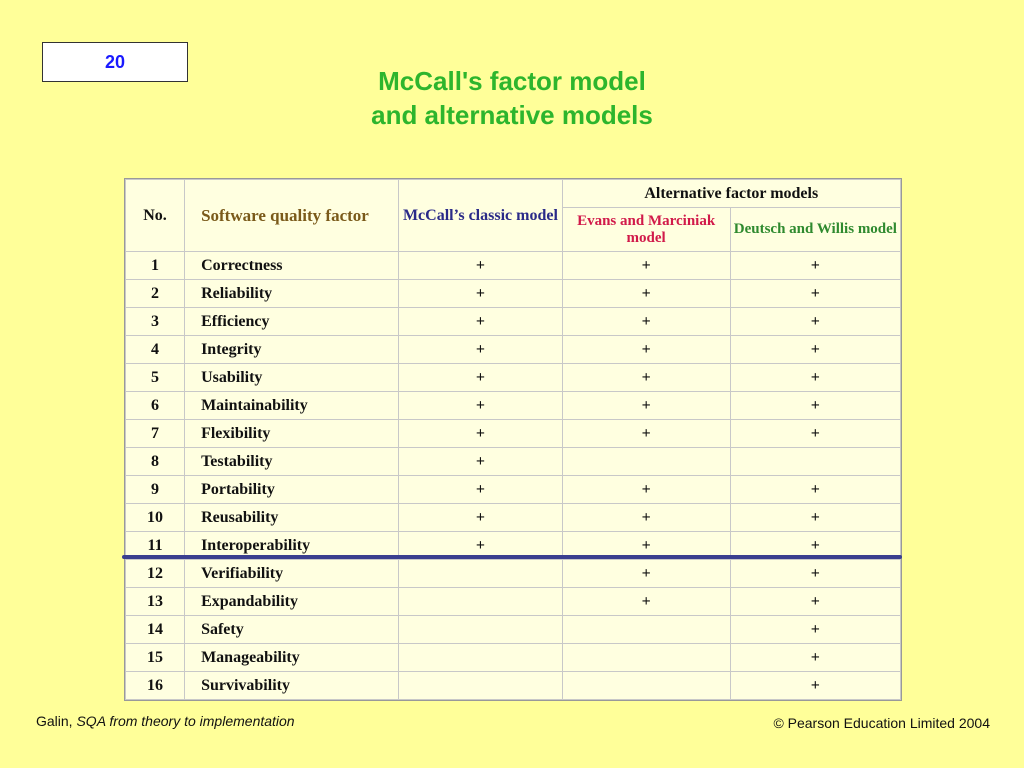 The image size is (1024, 768). Describe the element at coordinates (646, 229) in the screenshot. I see `header-evans: Evans and Marciniak model` at that location.